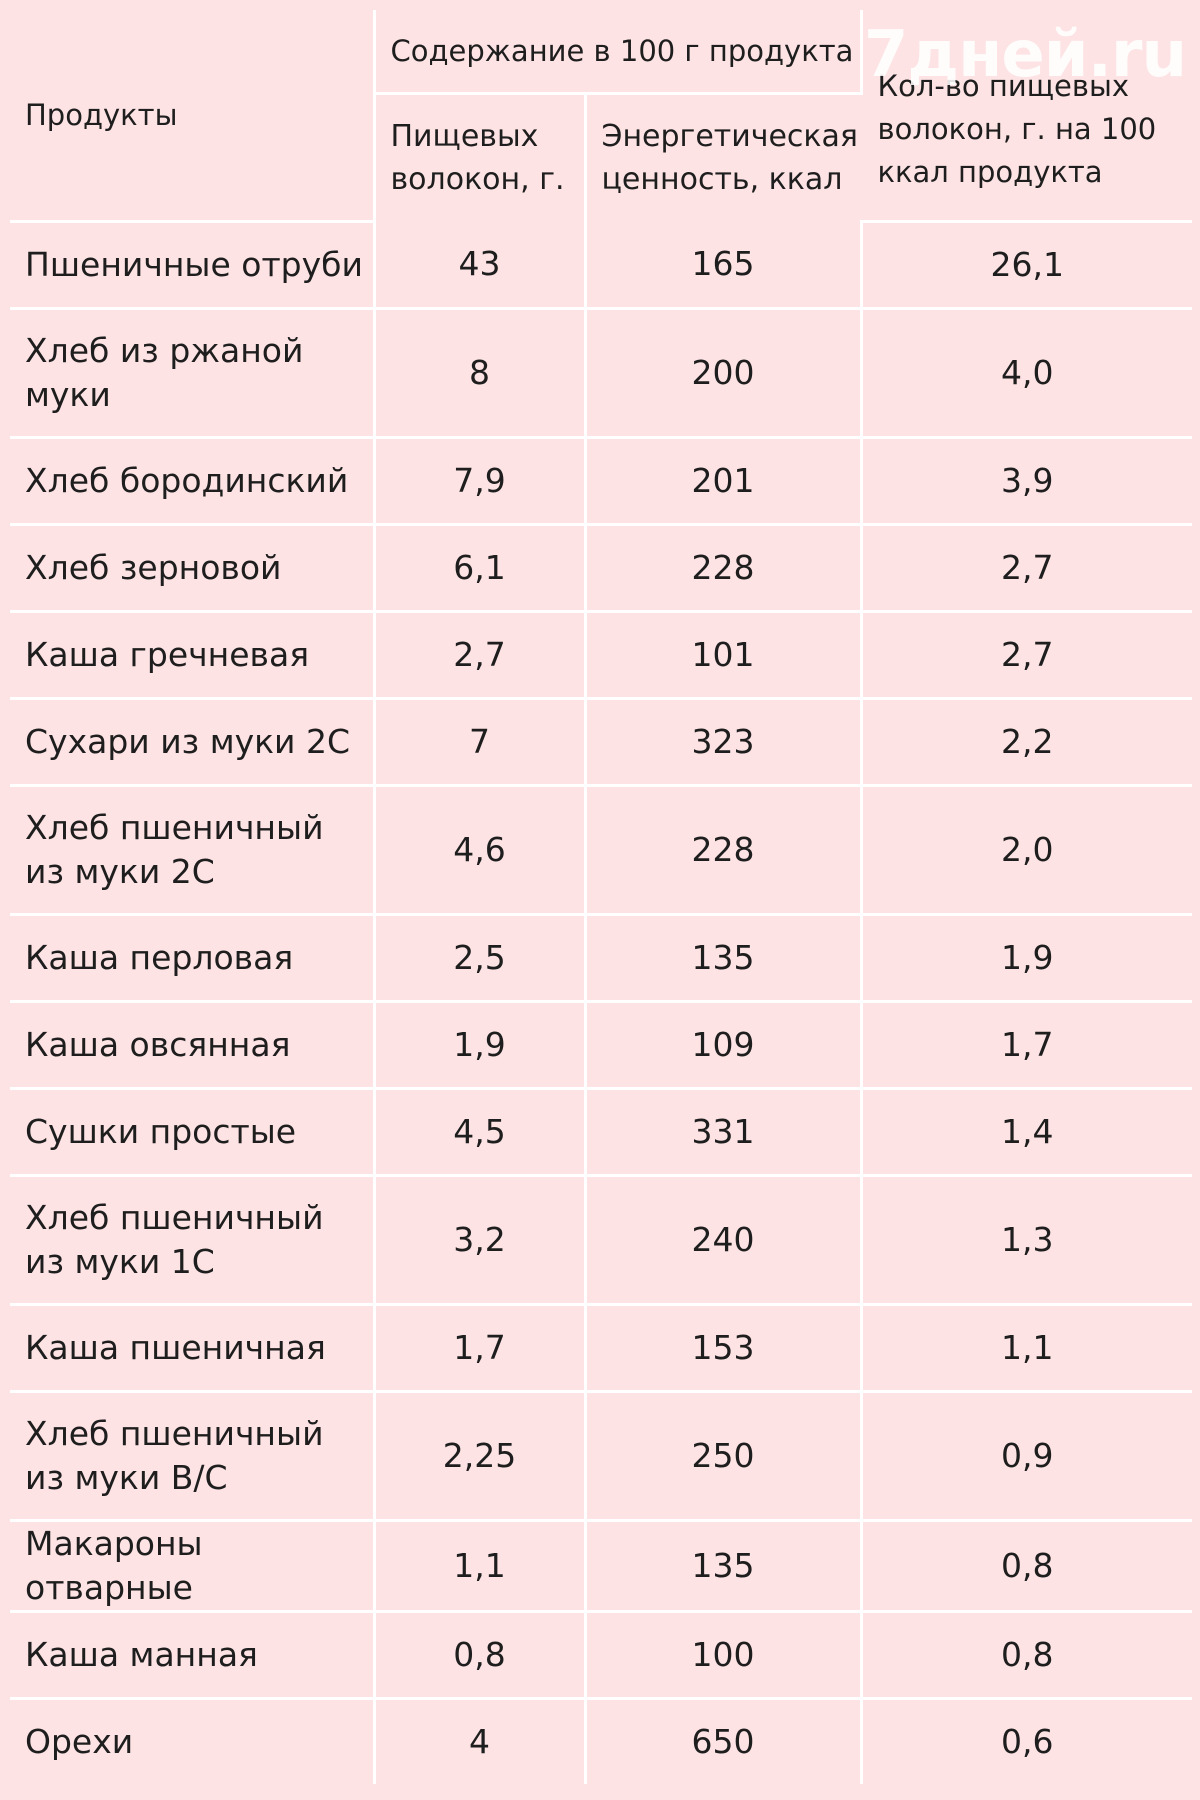 This screenshot has width=1200, height=1800. What do you see at coordinates (1026, 373) in the screenshot?
I see `fiber-per-100kcal-cell: 4,0` at bounding box center [1026, 373].